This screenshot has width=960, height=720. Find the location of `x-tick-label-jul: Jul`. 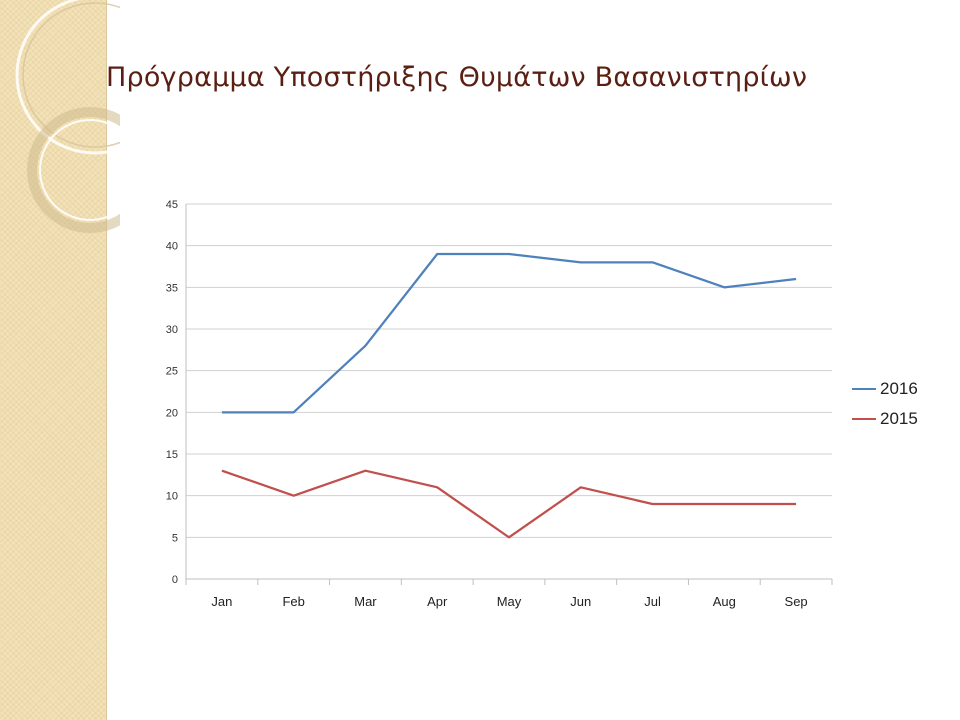

x-tick-label-jul: Jul is located at coordinates (652, 601).